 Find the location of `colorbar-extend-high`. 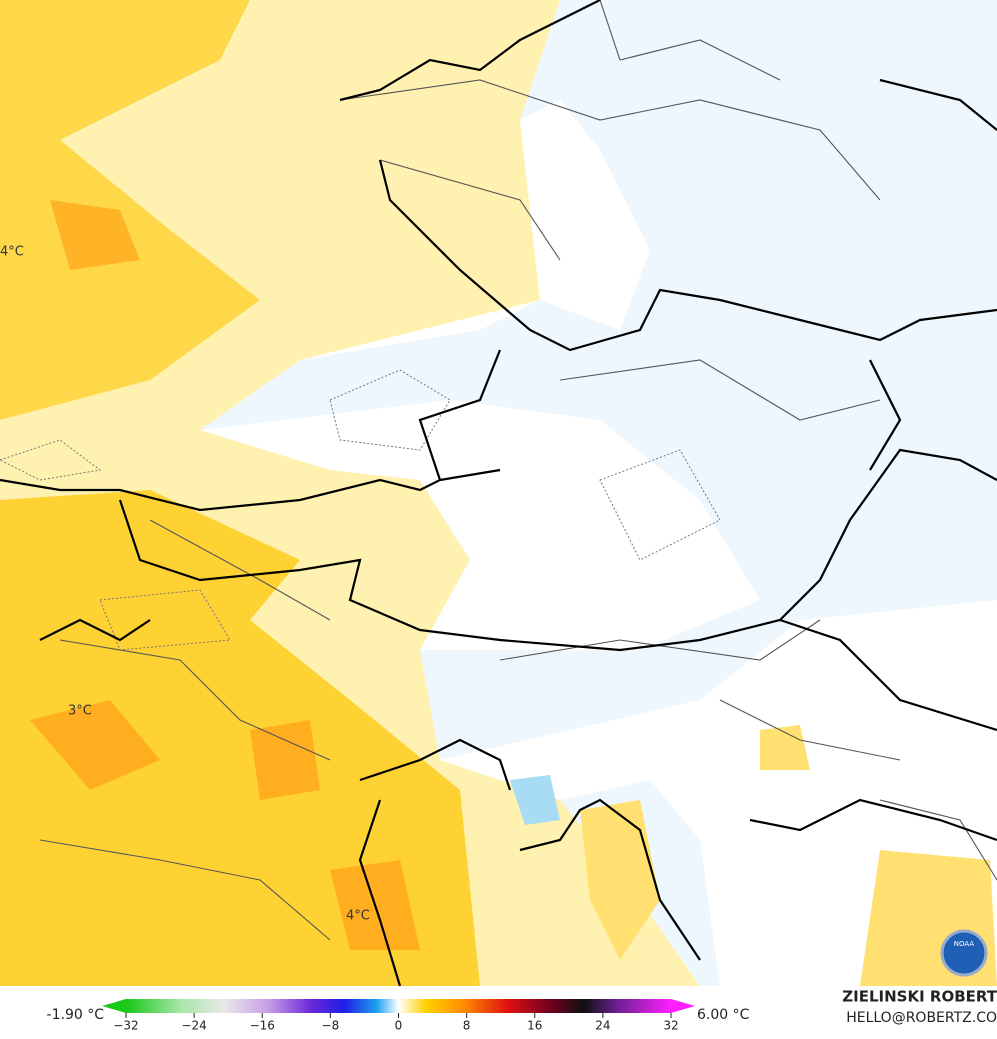

colorbar-extend-high is located at coordinates (683, 1006).